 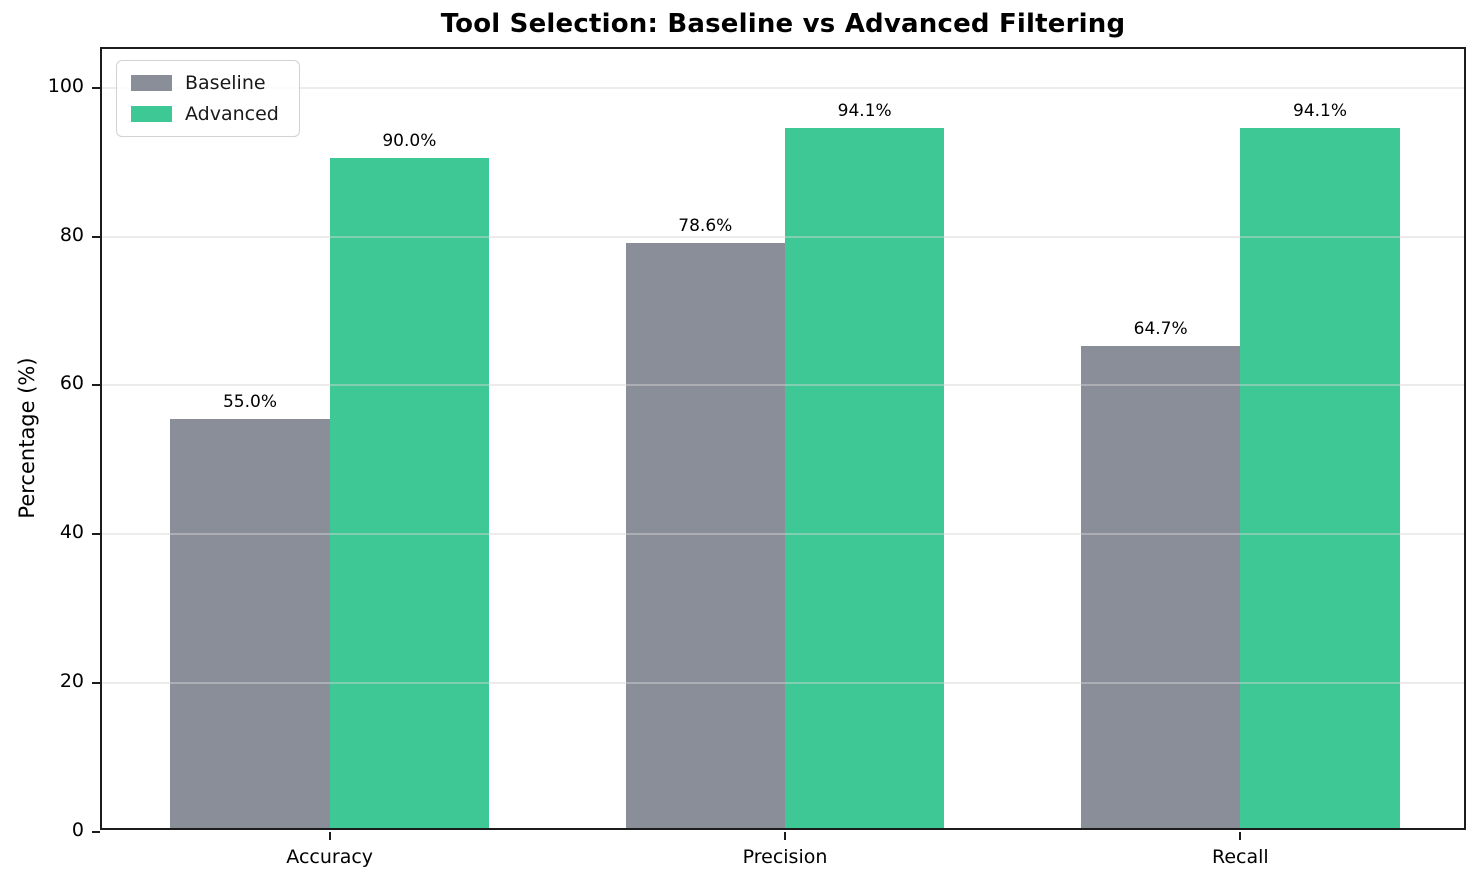 What do you see at coordinates (409, 493) in the screenshot?
I see `bar-advanced-accuracy` at bounding box center [409, 493].